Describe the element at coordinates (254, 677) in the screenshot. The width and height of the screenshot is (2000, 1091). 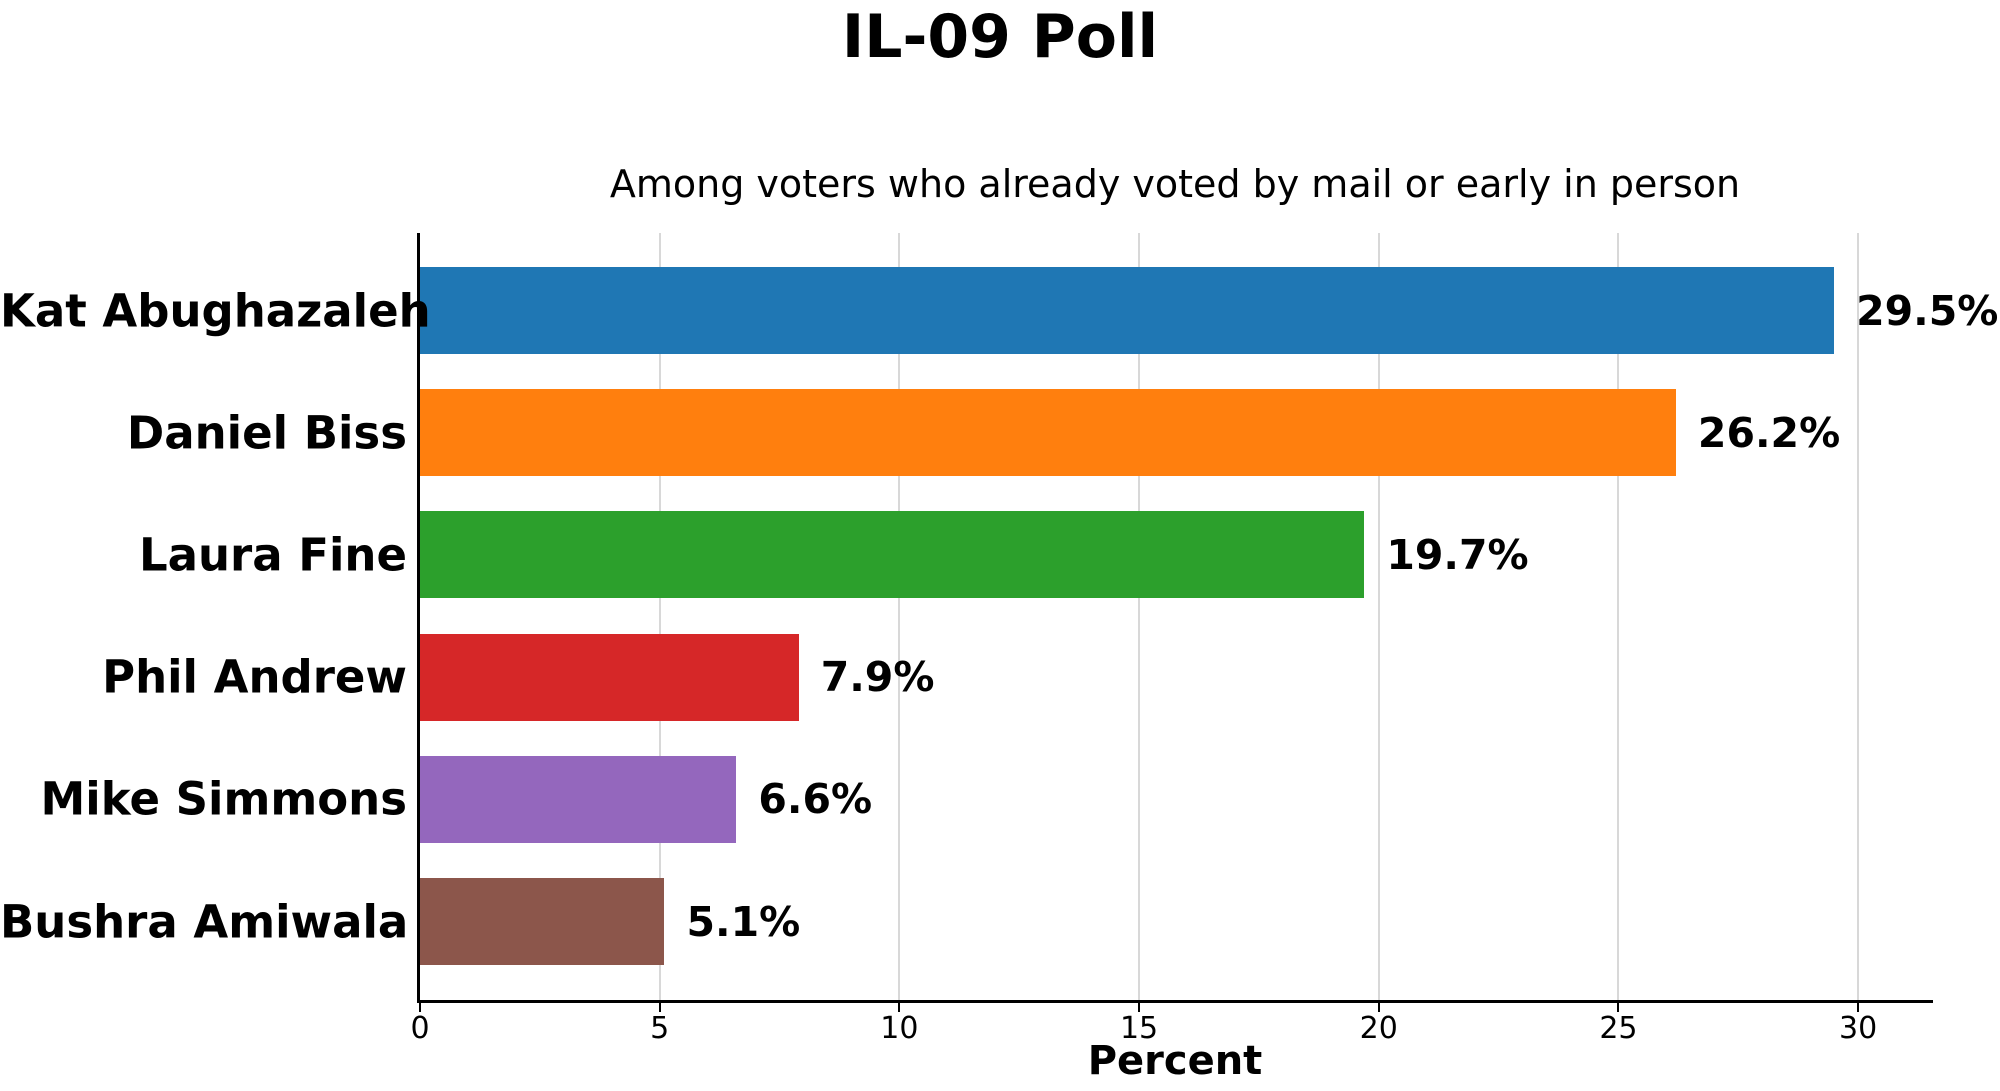
I see `category-label-phil-andrew: Phil Andrew` at that location.